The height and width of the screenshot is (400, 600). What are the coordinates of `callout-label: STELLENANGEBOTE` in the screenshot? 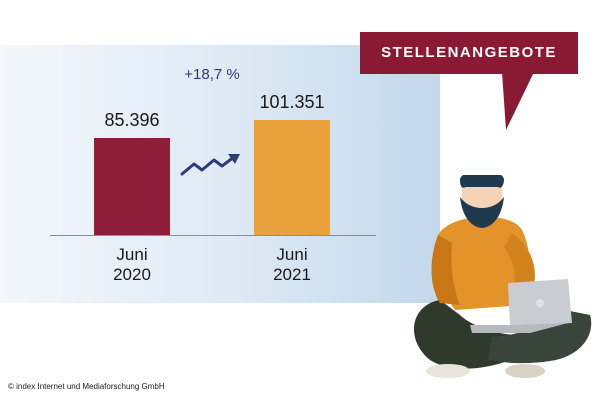 It's located at (469, 52).